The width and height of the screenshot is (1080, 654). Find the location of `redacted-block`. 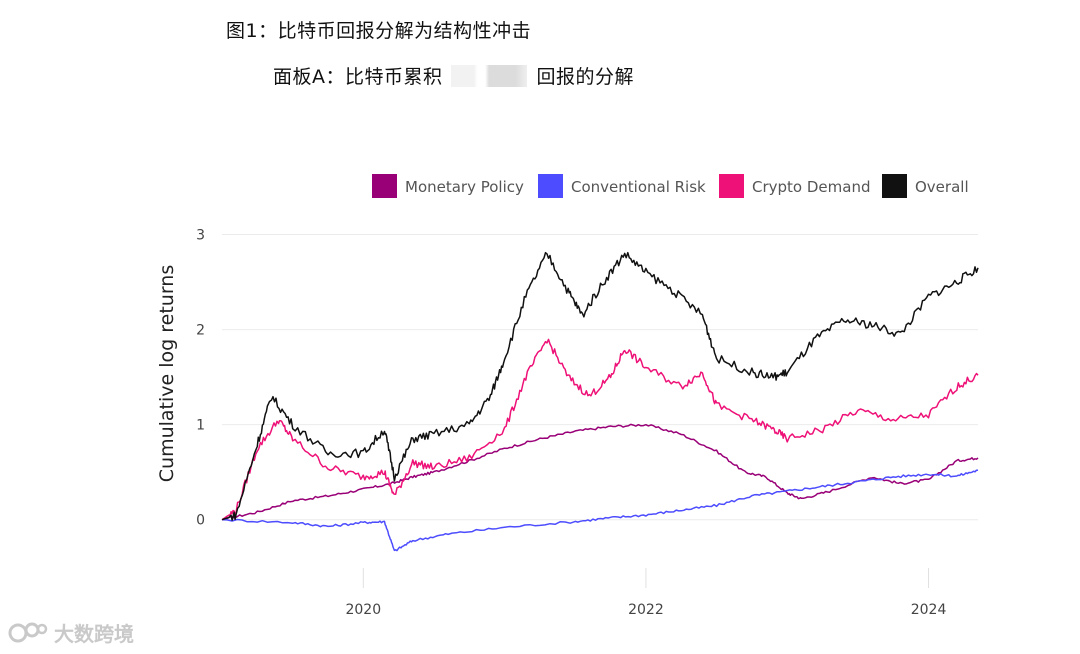

redacted-block is located at coordinates (488, 75).